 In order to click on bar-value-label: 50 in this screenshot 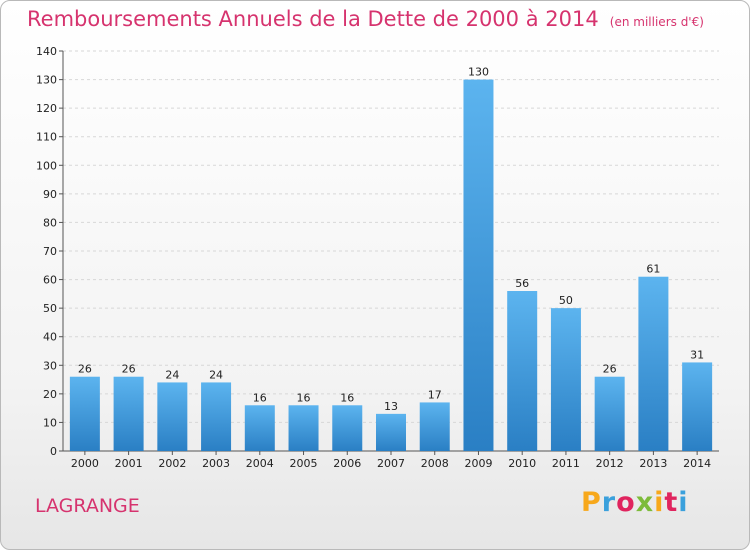, I will do `click(566, 300)`.